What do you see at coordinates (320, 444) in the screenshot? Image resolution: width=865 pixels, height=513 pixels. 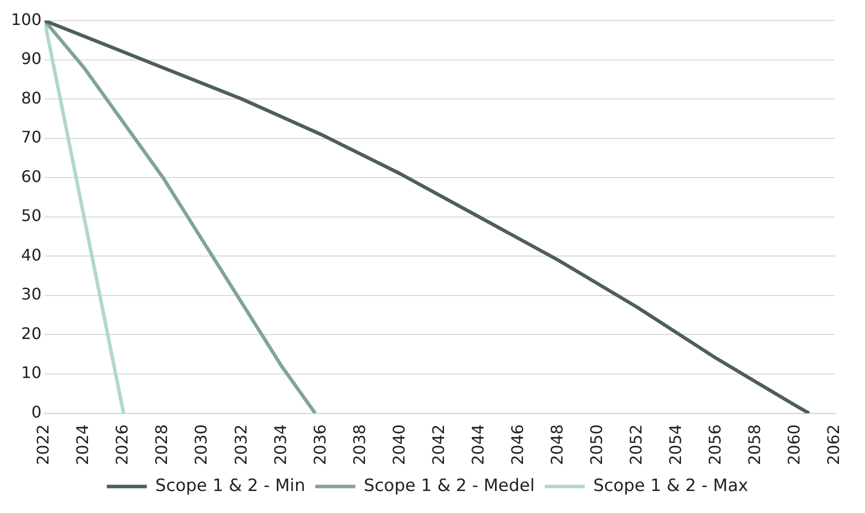 I see `x-tick-label: 2036` at bounding box center [320, 444].